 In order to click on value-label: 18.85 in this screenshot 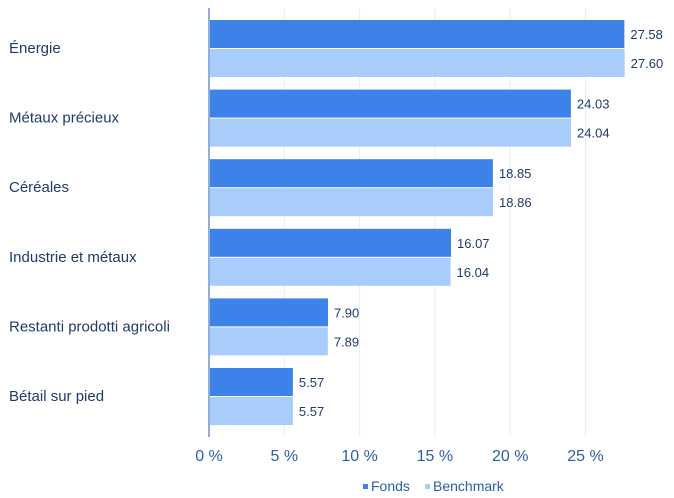, I will do `click(515, 173)`.